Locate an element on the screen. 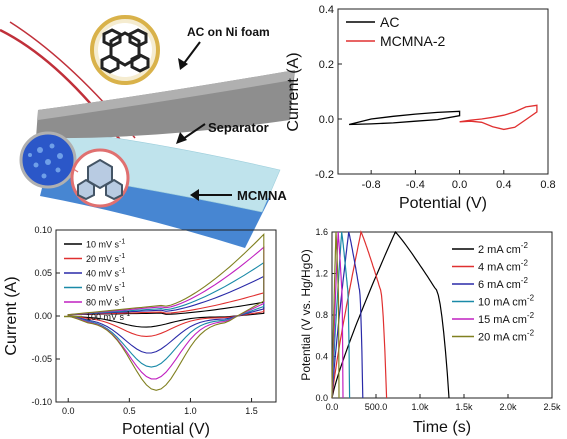 This screenshot has width=567, height=439. y-tick-label: 0.8 is located at coordinates (321, 315).